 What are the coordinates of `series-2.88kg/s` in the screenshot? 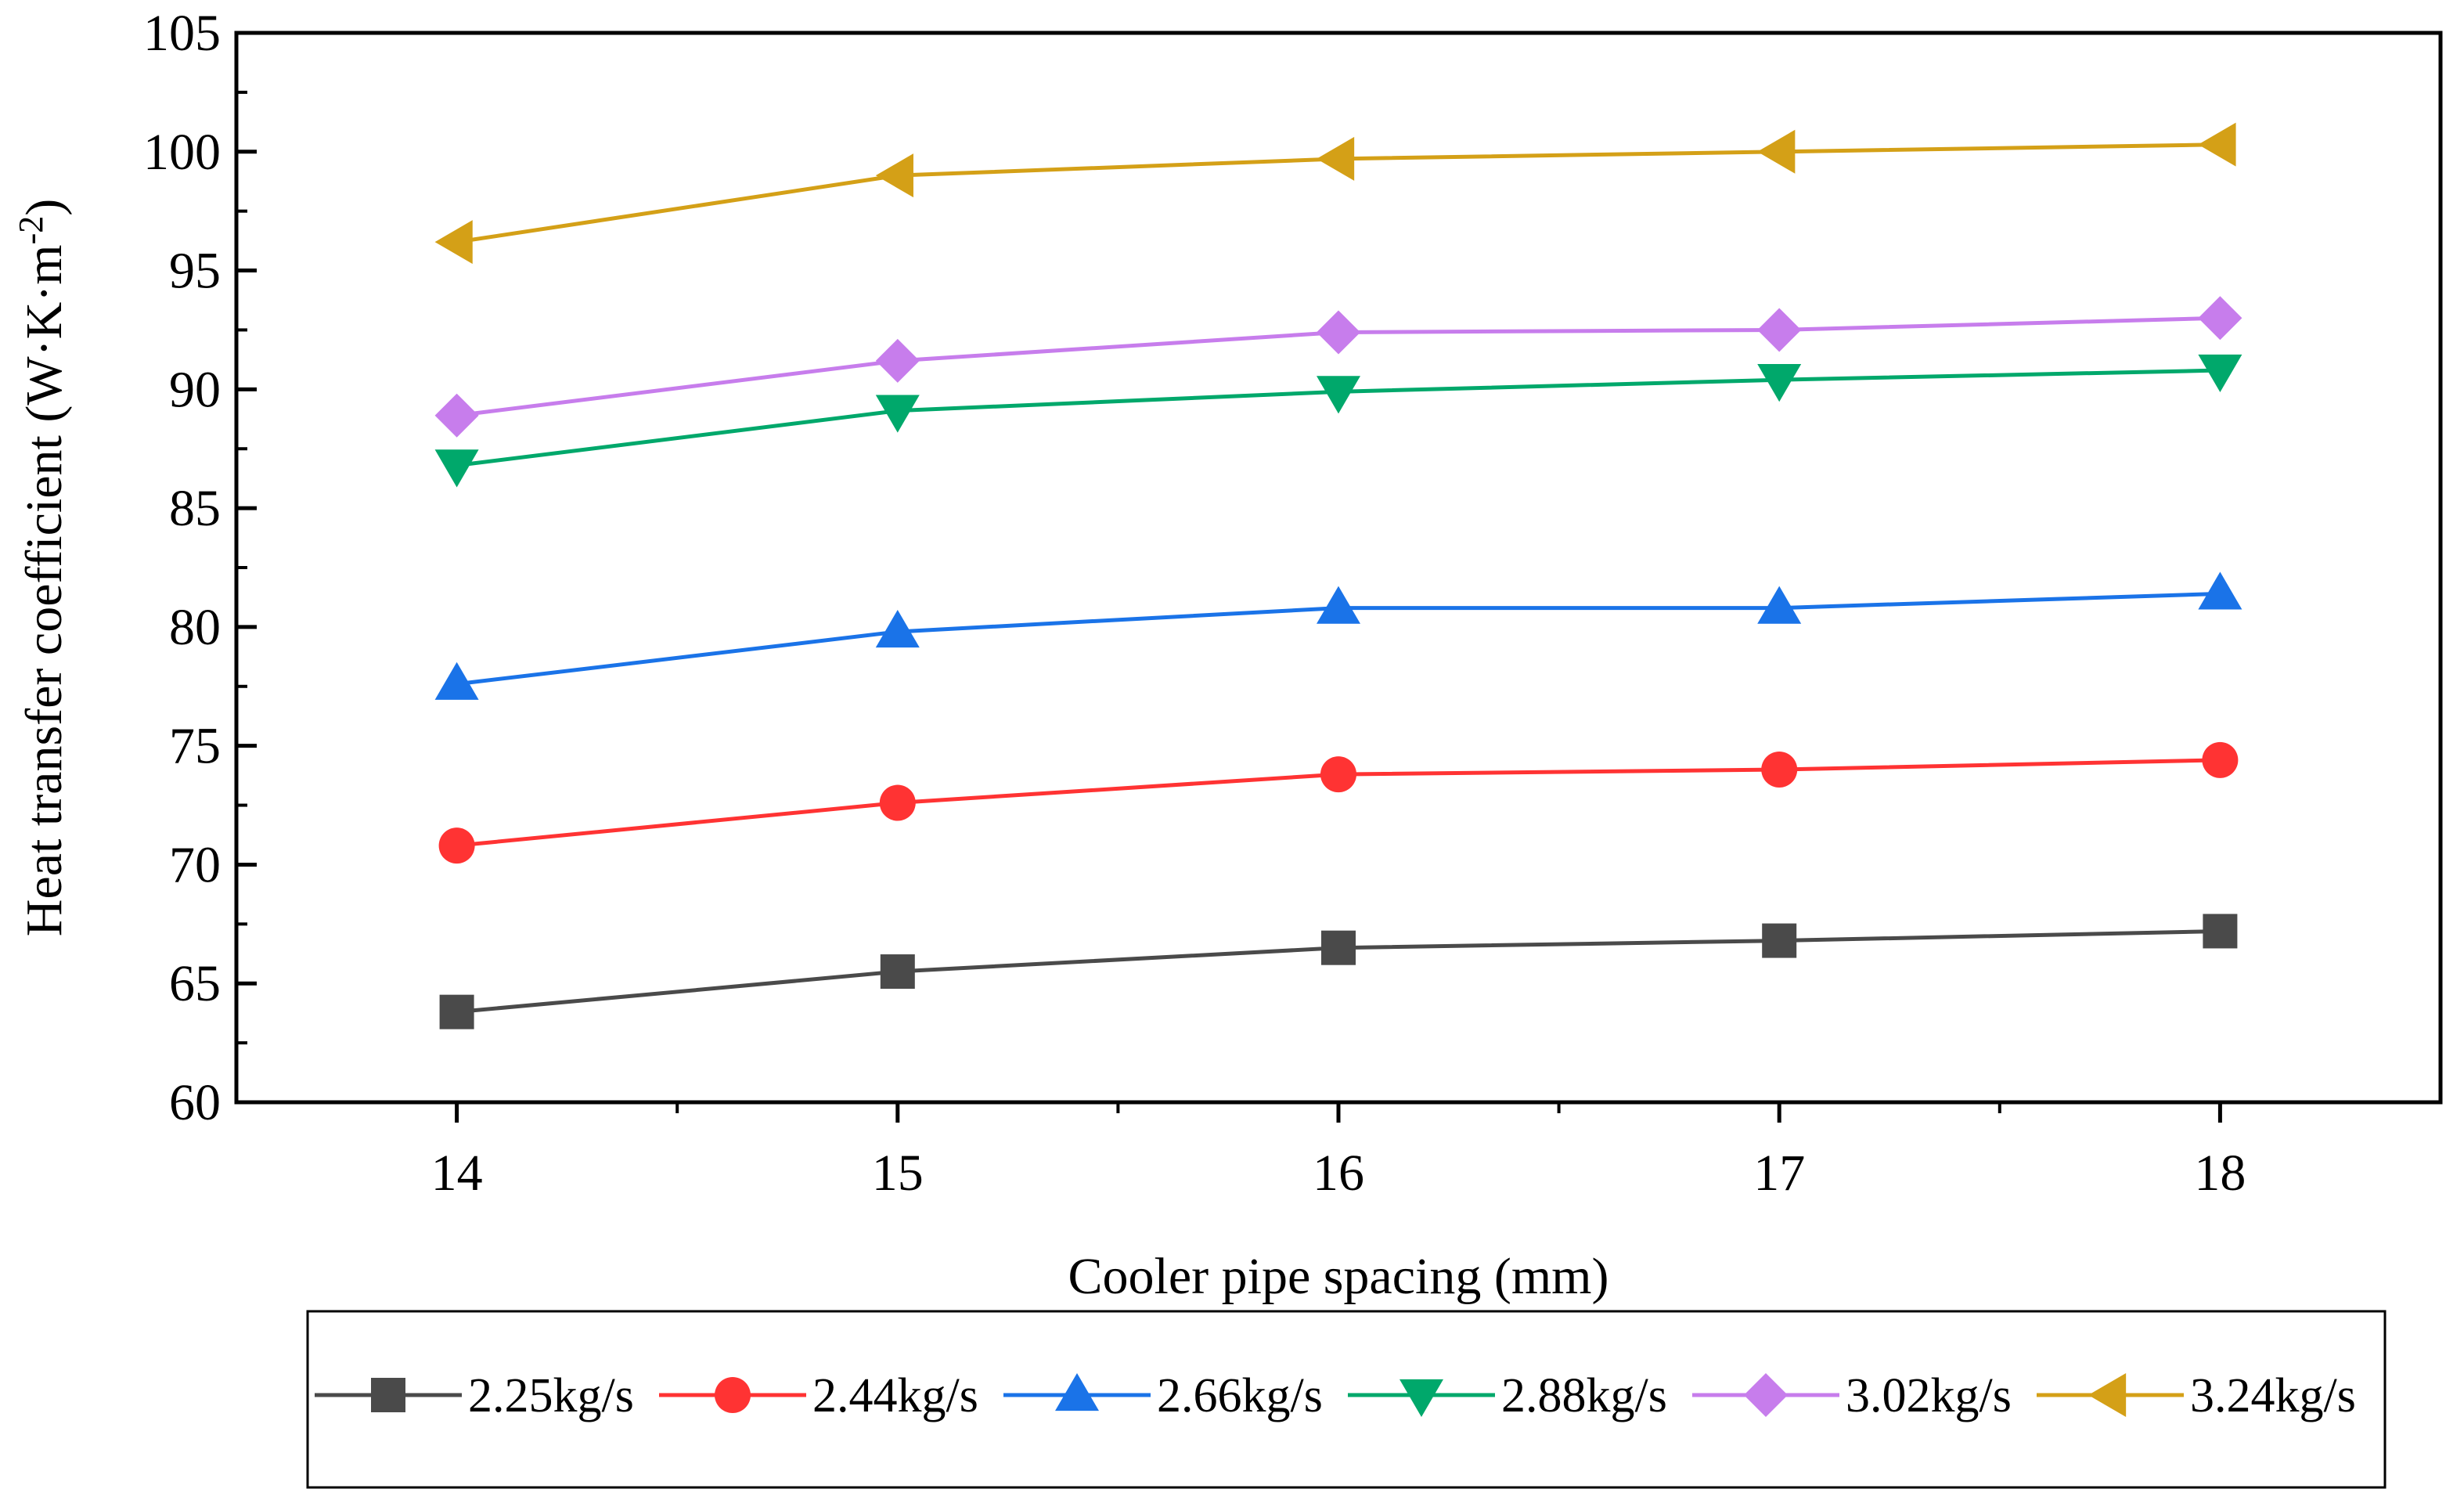 It's located at (1338, 421).